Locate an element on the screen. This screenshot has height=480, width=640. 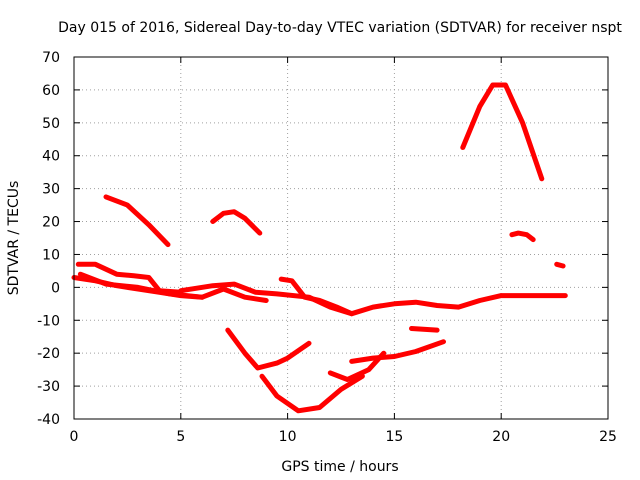
x-tick-label: 5 is located at coordinates (180, 437).